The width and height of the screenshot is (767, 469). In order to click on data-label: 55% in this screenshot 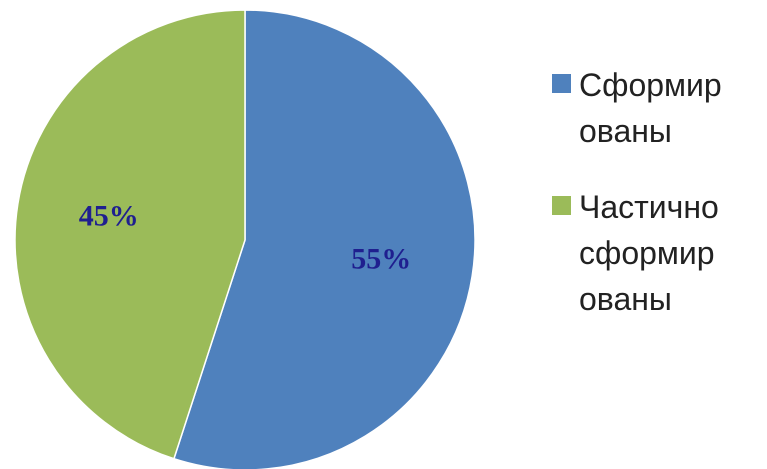, I will do `click(381, 258)`.